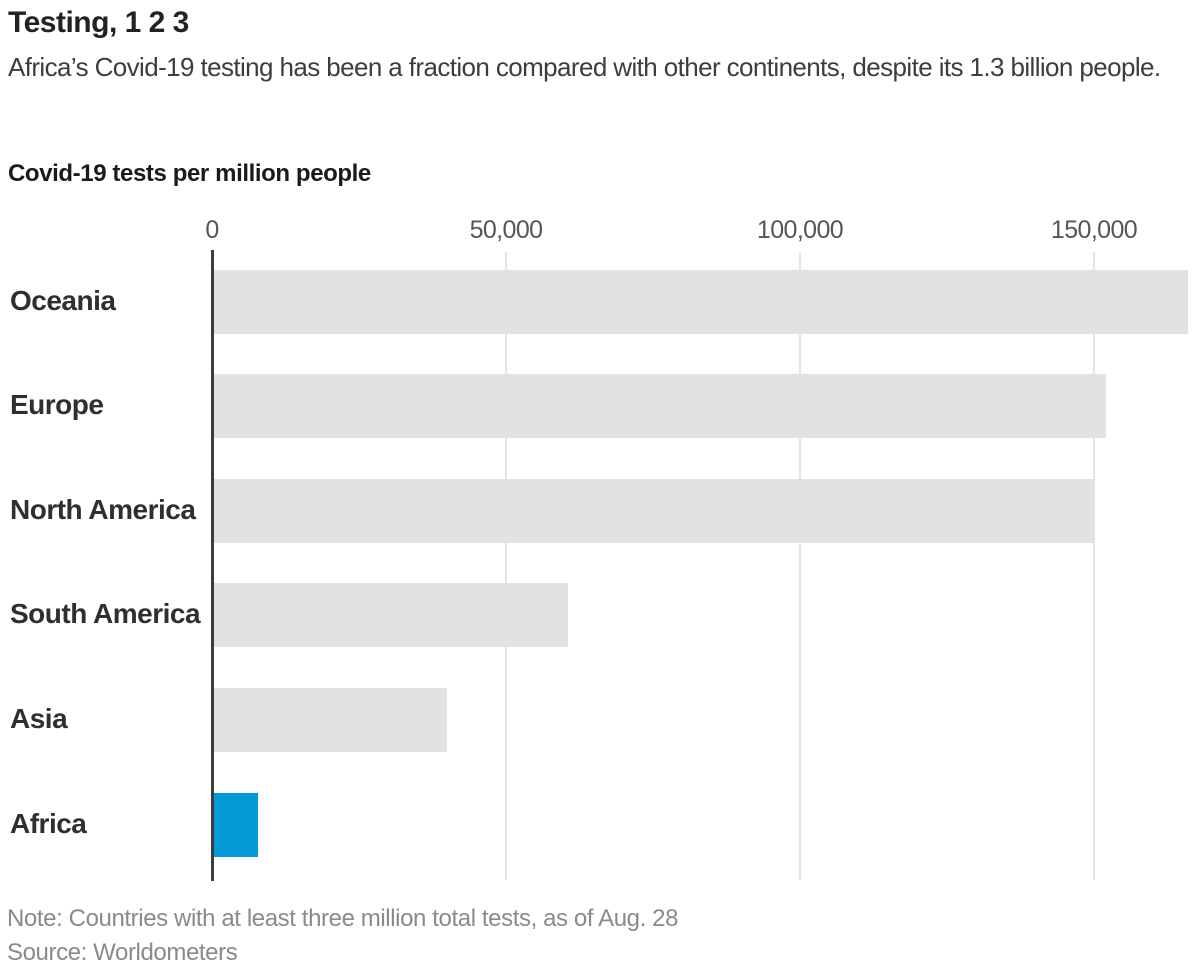 This screenshot has height=977, width=1200. I want to click on bar-europe, so click(659, 406).